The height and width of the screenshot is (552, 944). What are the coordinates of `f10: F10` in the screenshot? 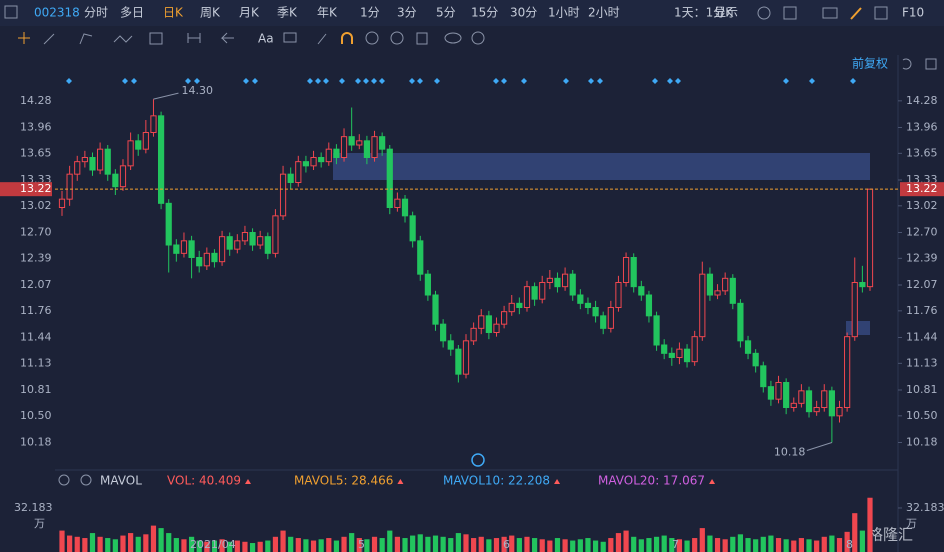 It's located at (913, 13).